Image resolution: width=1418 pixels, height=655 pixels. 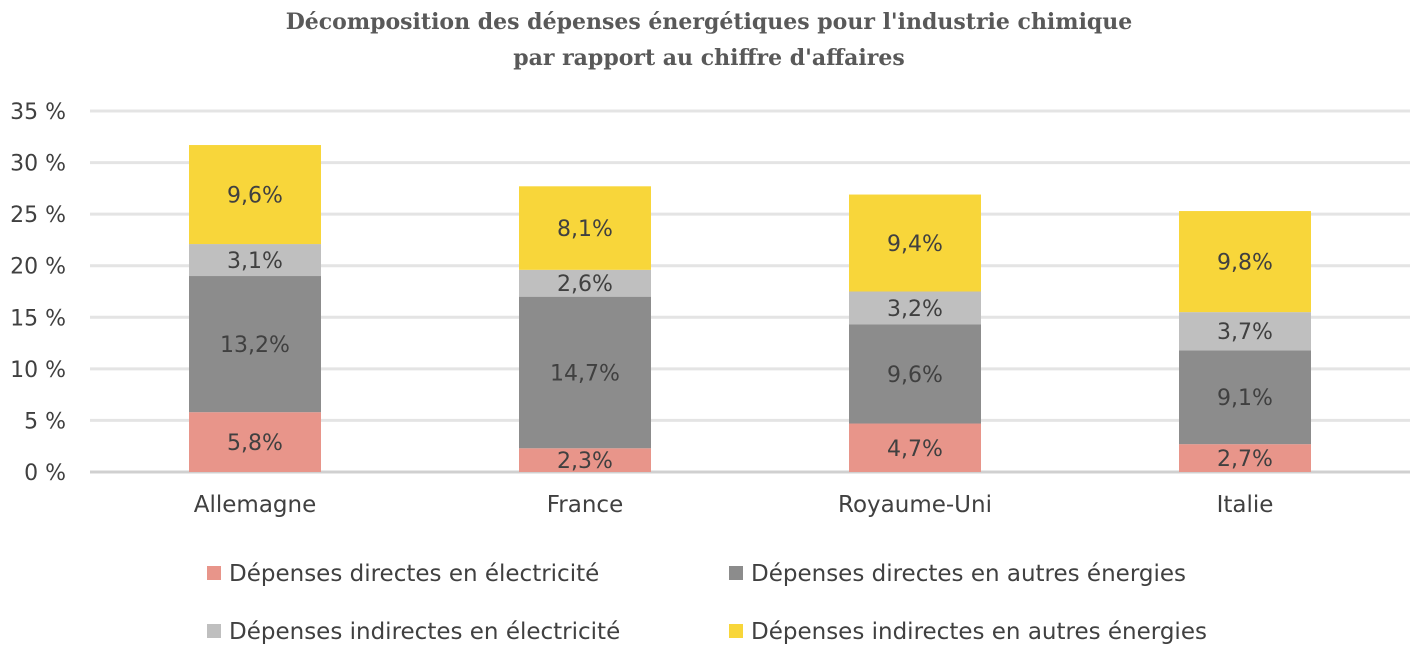 I want to click on data-label: 9,1%, so click(x=1245, y=398).